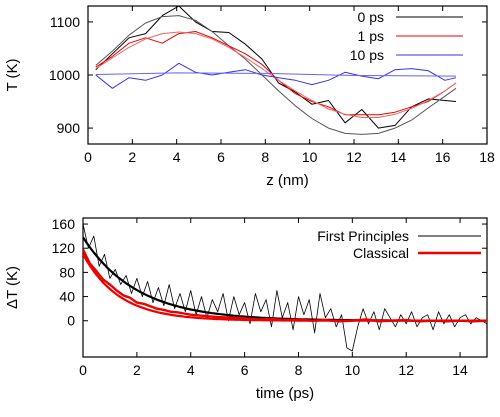 This screenshot has height=417, width=500. What do you see at coordinates (245, 370) in the screenshot?
I see `bottom-x-tick-label: 6` at bounding box center [245, 370].